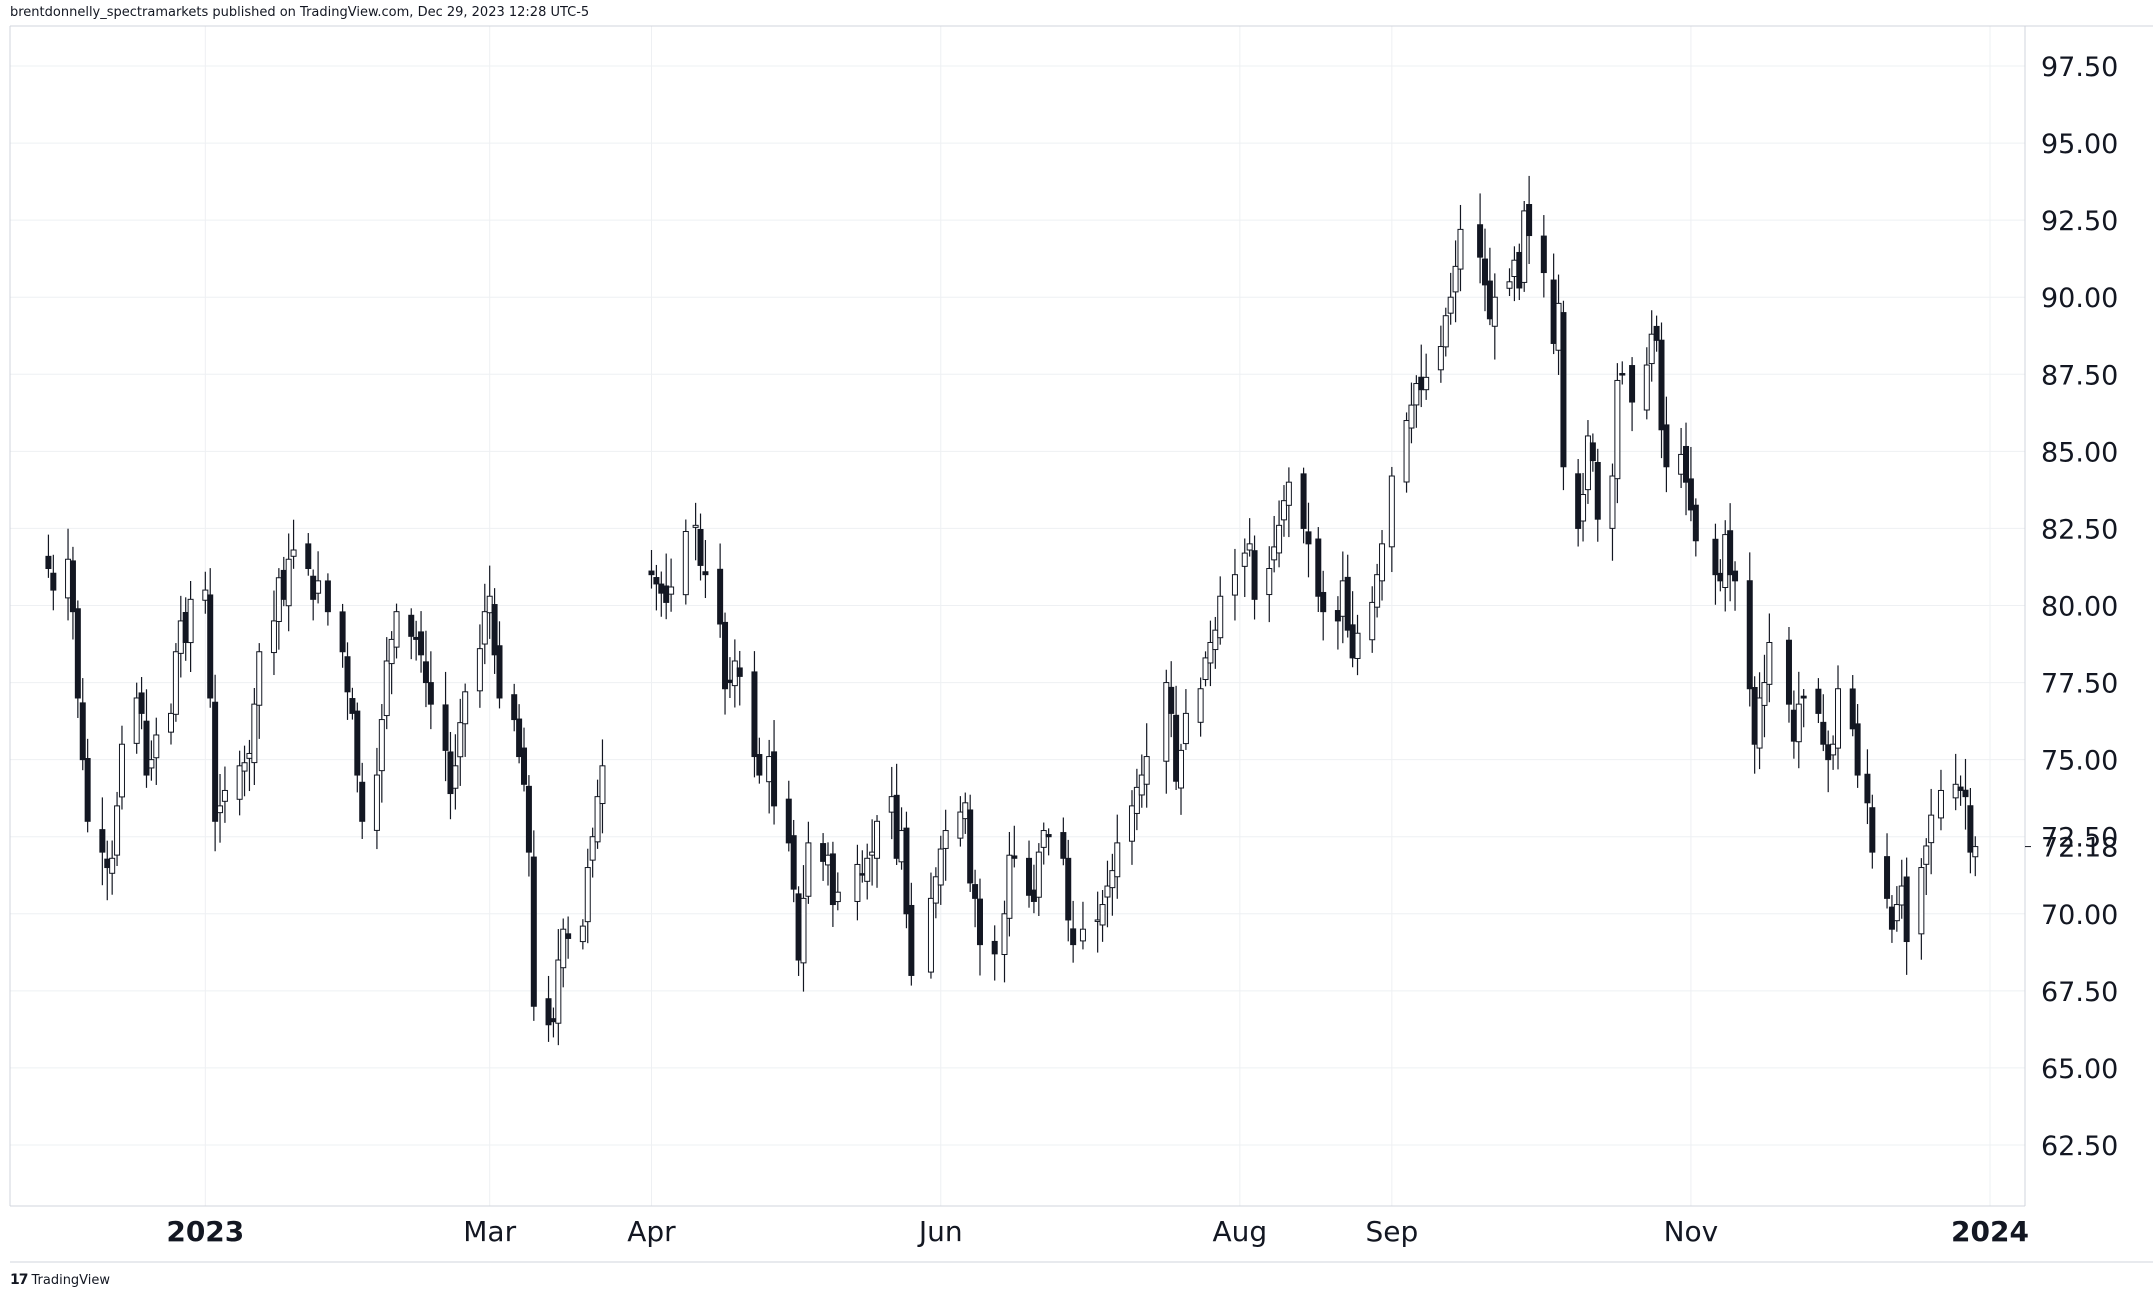 The height and width of the screenshot is (1304, 2153). What do you see at coordinates (1990, 1231) in the screenshot?
I see `x-tick-label: 2024` at bounding box center [1990, 1231].